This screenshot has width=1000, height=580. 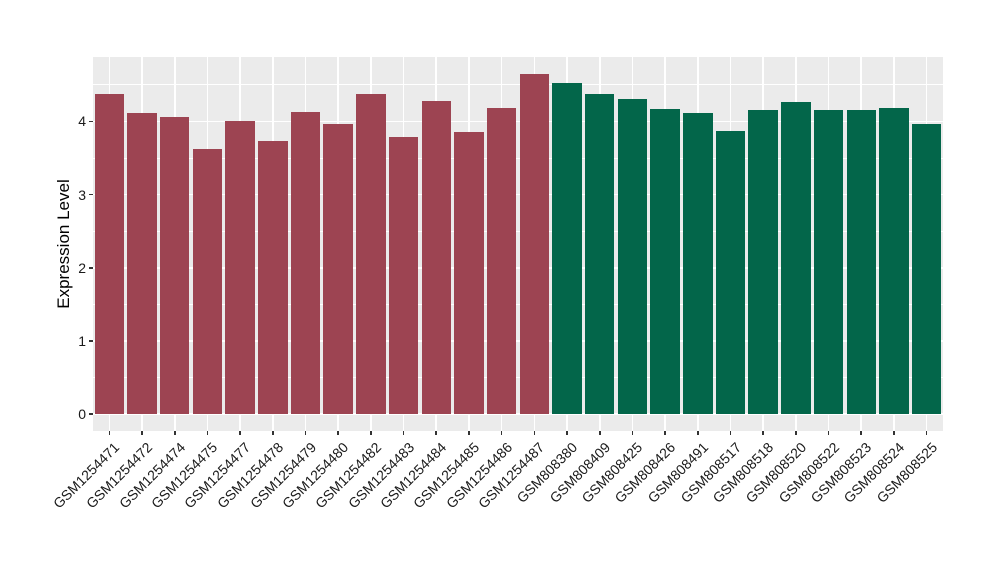 What do you see at coordinates (763, 262) in the screenshot?
I see `bar-GSM808518` at bounding box center [763, 262].